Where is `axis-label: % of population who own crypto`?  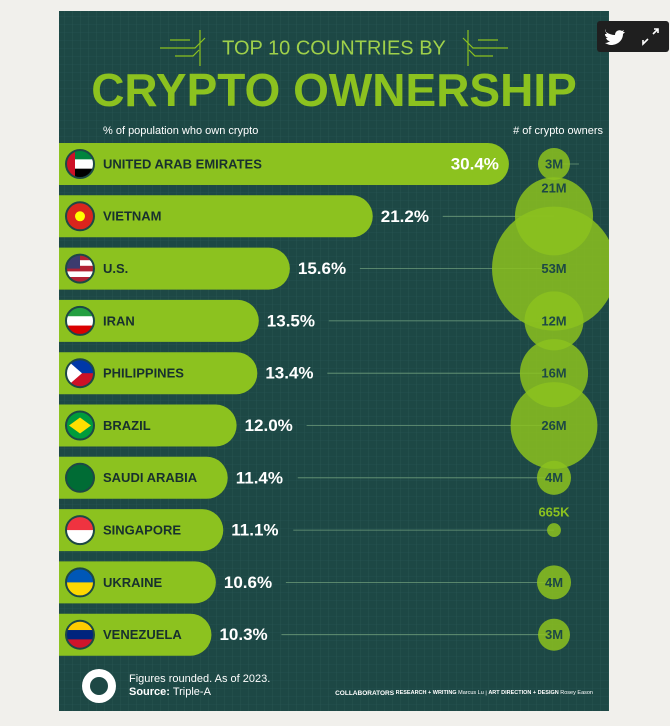 axis-label: % of population who own crypto is located at coordinates (180, 131).